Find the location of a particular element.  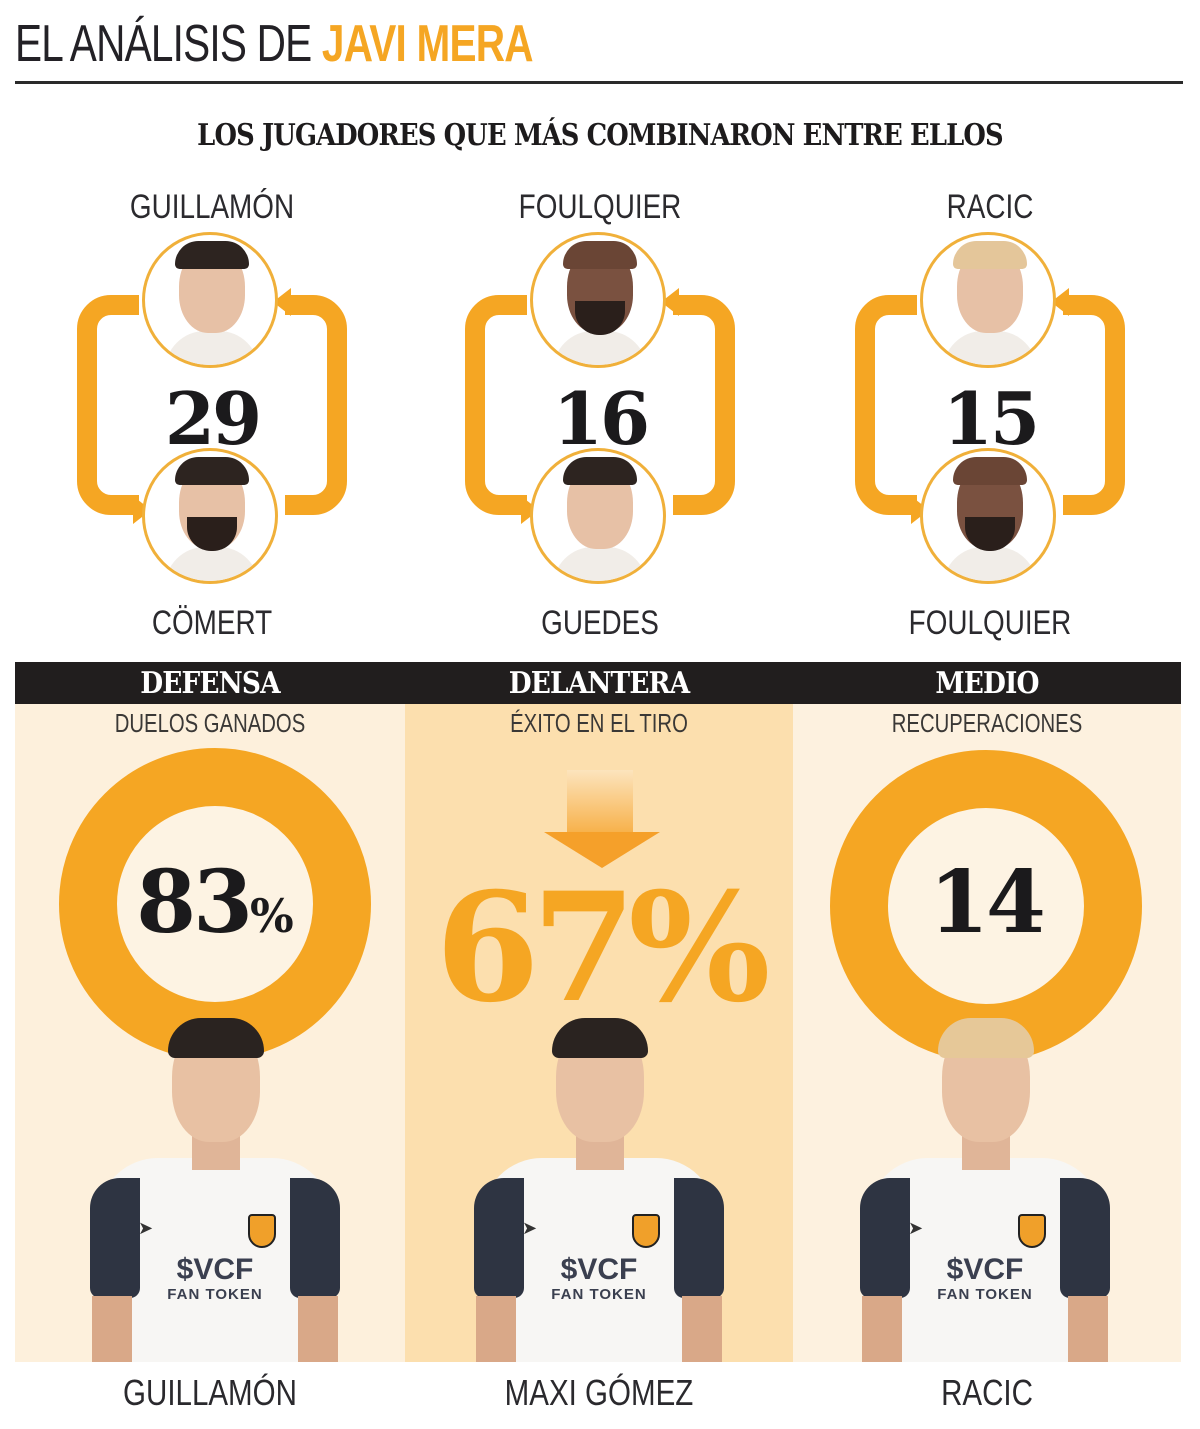

pair-top-player-name: FOULQUIER is located at coordinates (600, 207).